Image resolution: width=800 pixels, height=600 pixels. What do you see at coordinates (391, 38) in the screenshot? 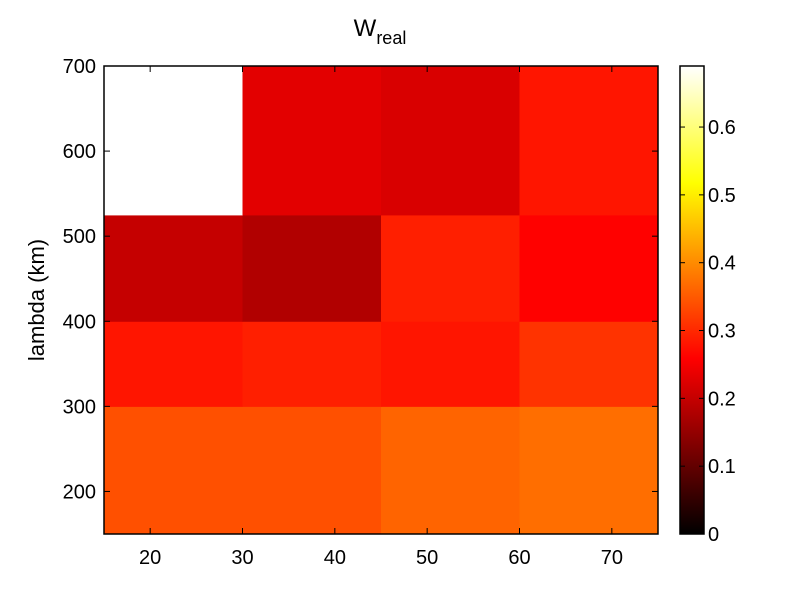
I see `chart-title-subscript: real` at bounding box center [391, 38].